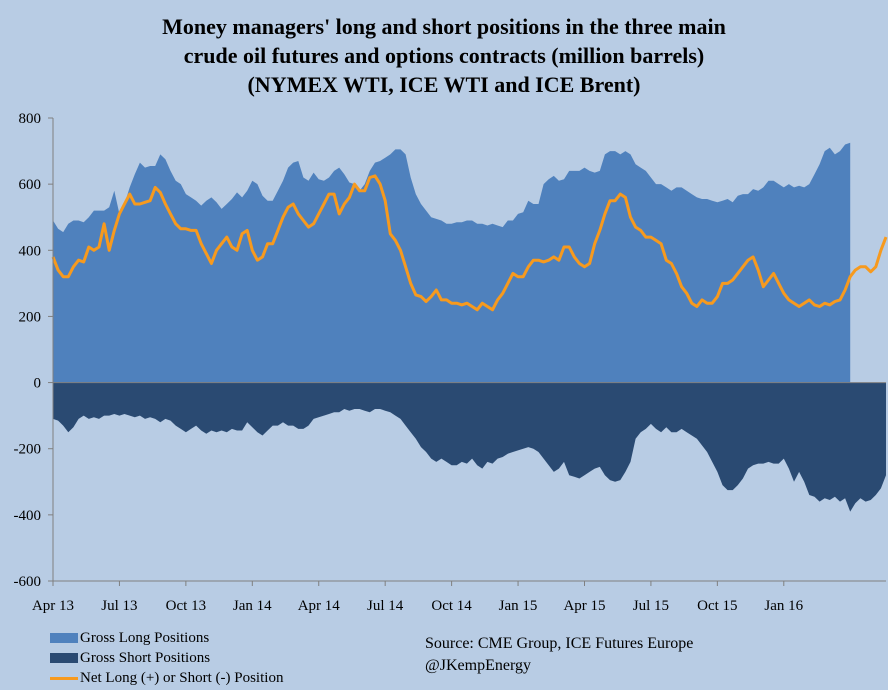 The height and width of the screenshot is (690, 888). I want to click on y-tick-label: 400, so click(30, 251).